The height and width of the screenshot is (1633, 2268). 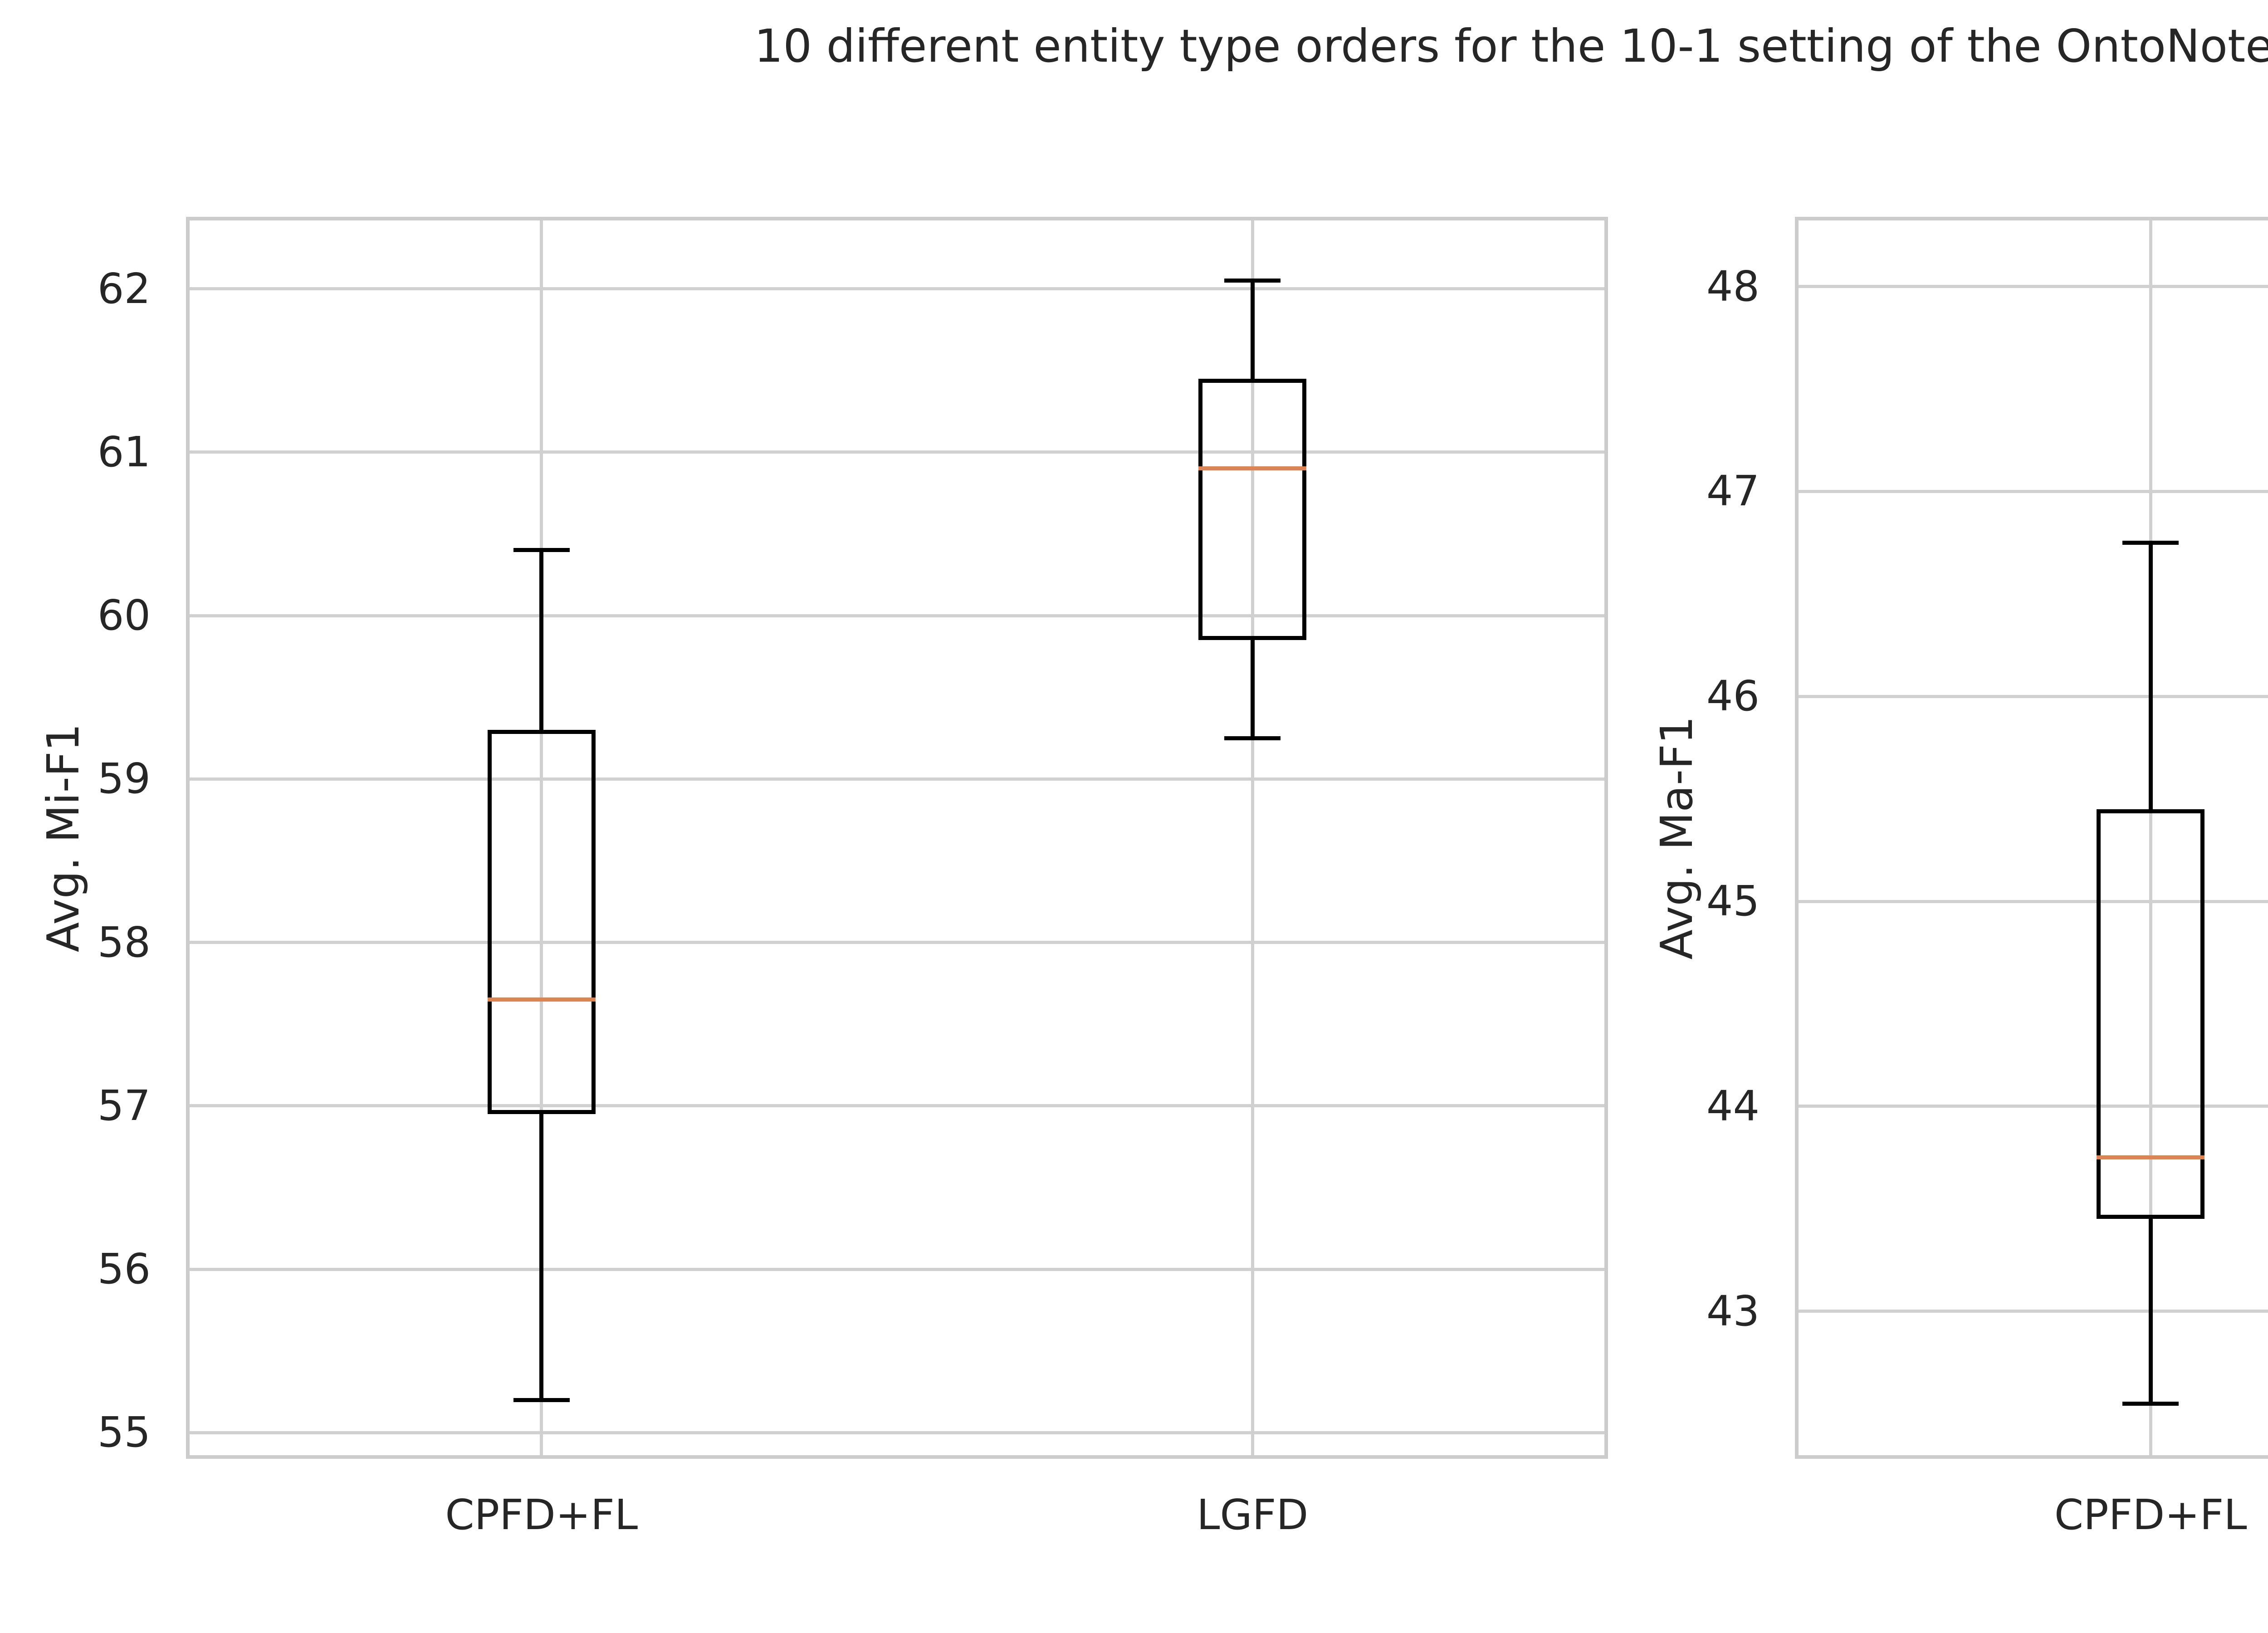 I want to click on right-y-axis-label: Avg. Ma-F1, so click(x=1677, y=838).